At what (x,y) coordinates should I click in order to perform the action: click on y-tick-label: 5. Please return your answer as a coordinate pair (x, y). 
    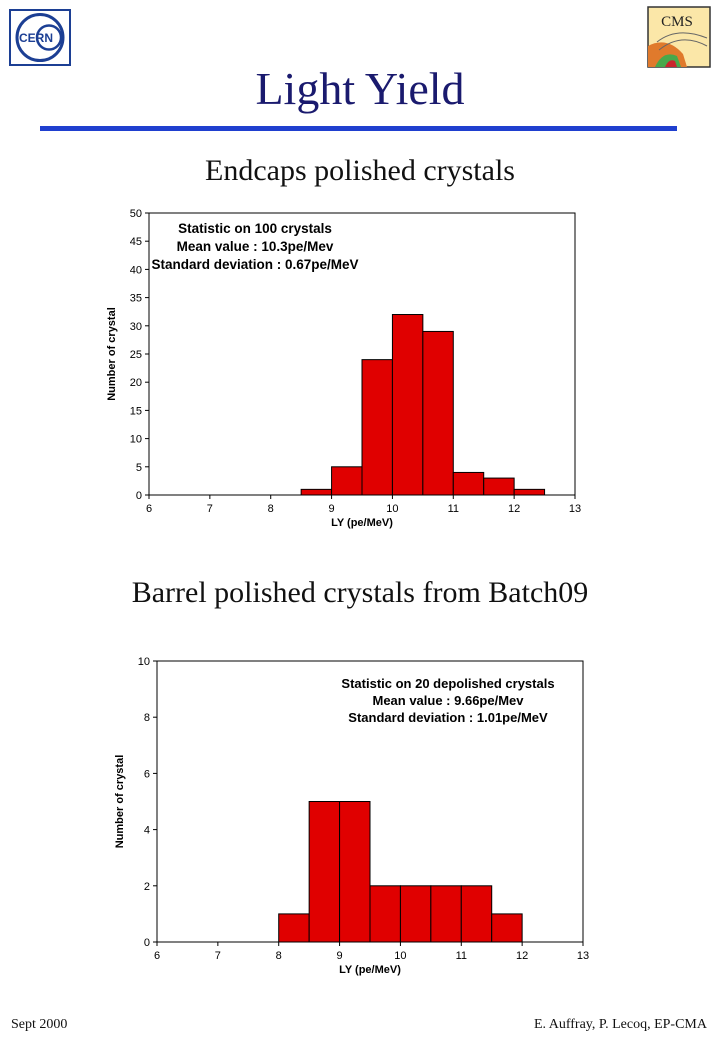
    Looking at the image, I should click on (139, 468).